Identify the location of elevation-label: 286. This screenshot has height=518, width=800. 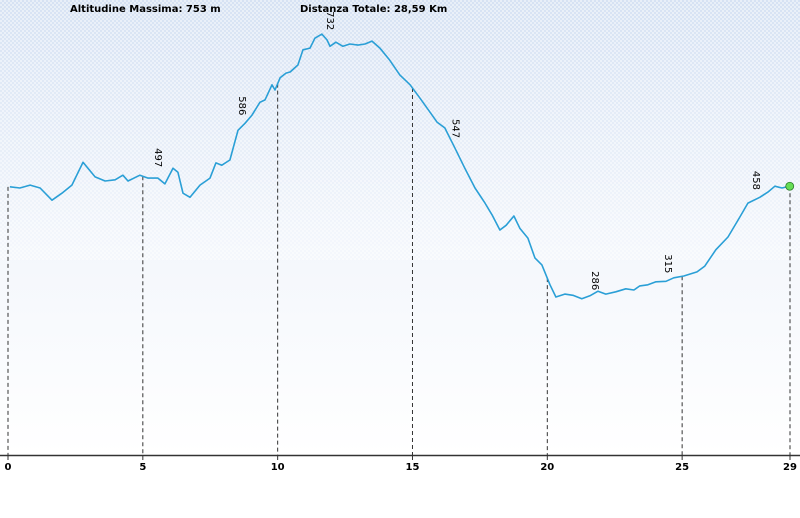
(594, 280).